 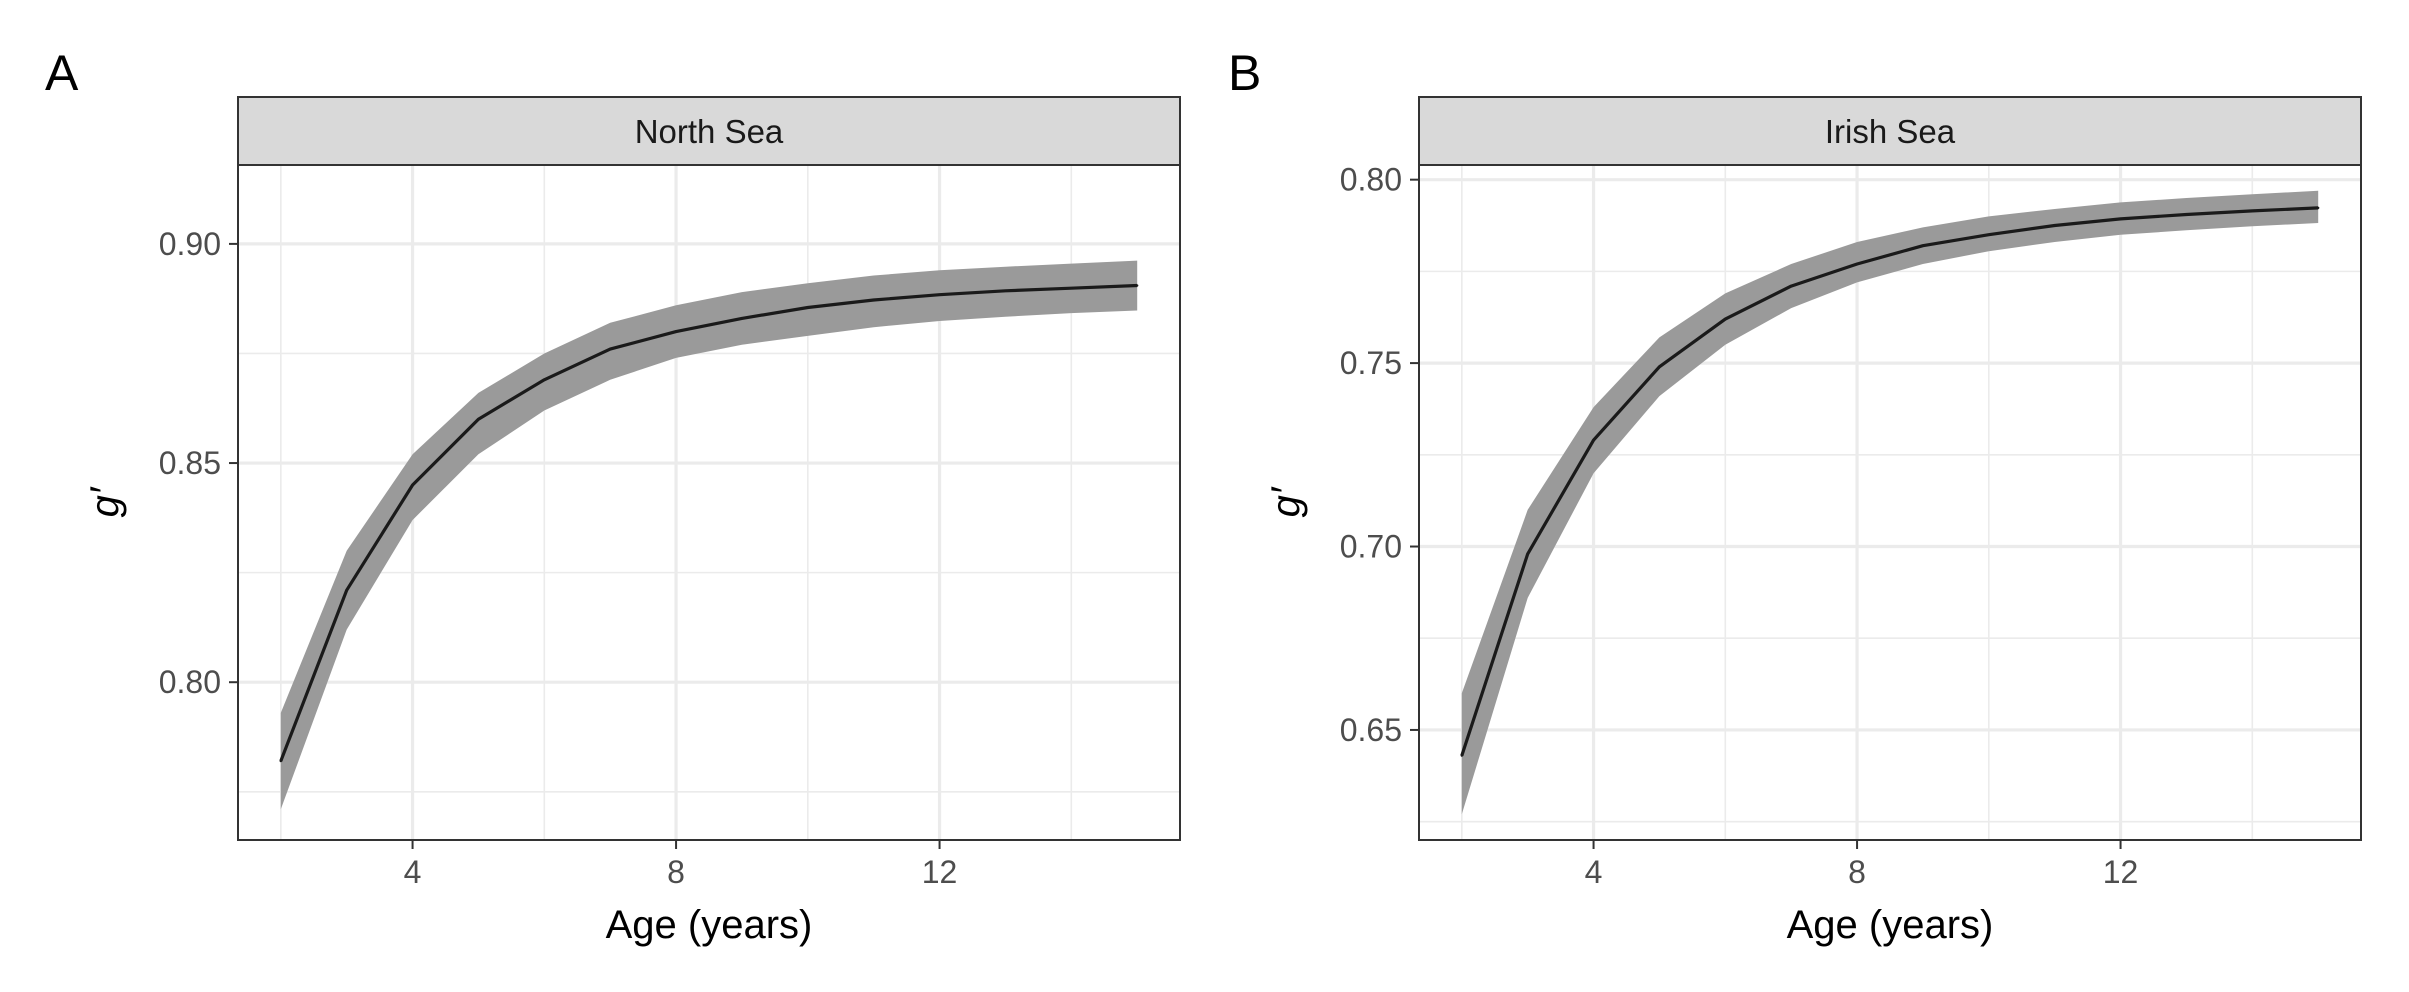 I want to click on y-tick-label: 0.85, so click(x=190, y=463).